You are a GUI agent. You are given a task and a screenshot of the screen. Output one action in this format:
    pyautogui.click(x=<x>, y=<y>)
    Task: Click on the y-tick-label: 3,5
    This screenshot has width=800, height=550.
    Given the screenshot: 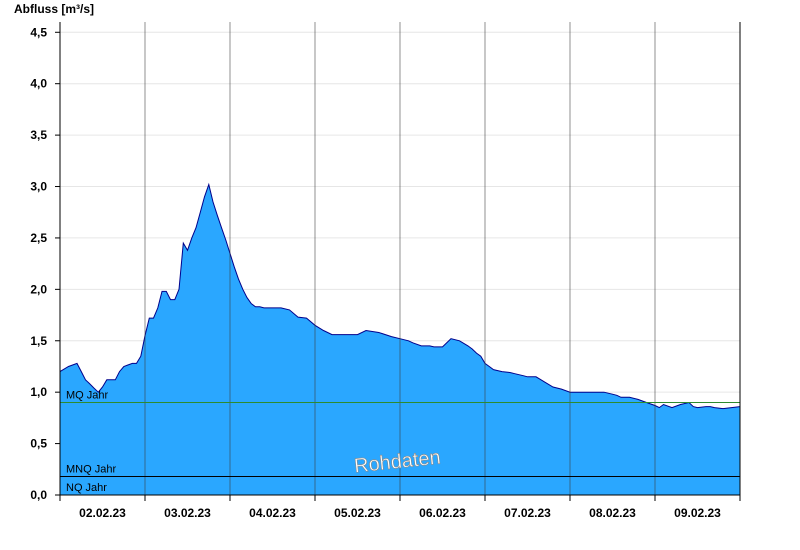 What is the action you would take?
    pyautogui.click(x=38, y=135)
    